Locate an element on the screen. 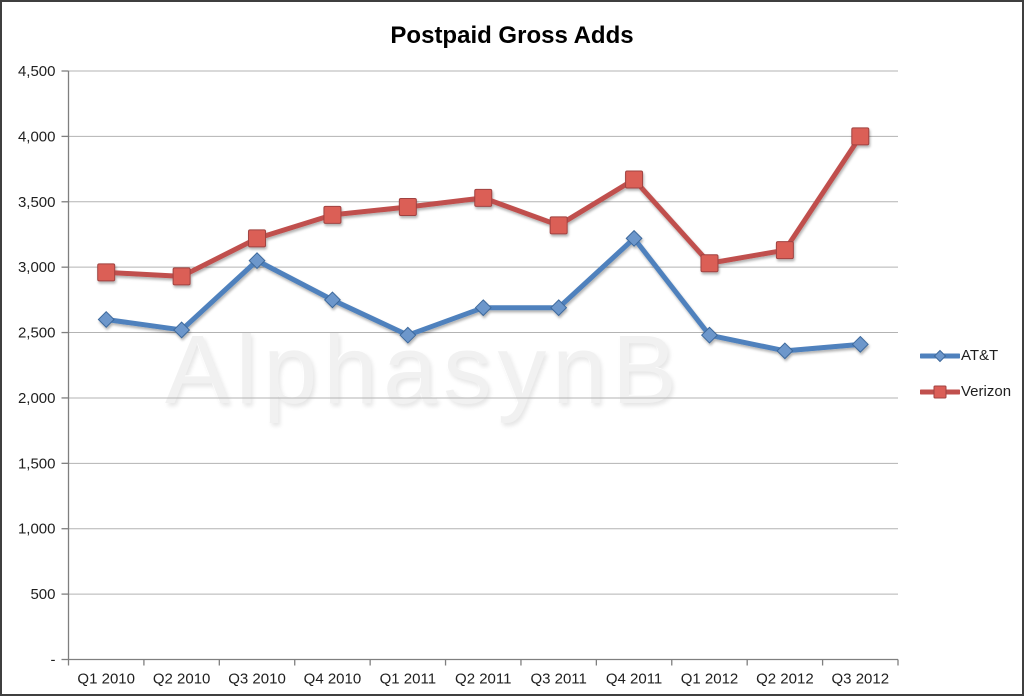 This screenshot has width=1024, height=696. y-tick-label: 1,000 is located at coordinates (37, 529).